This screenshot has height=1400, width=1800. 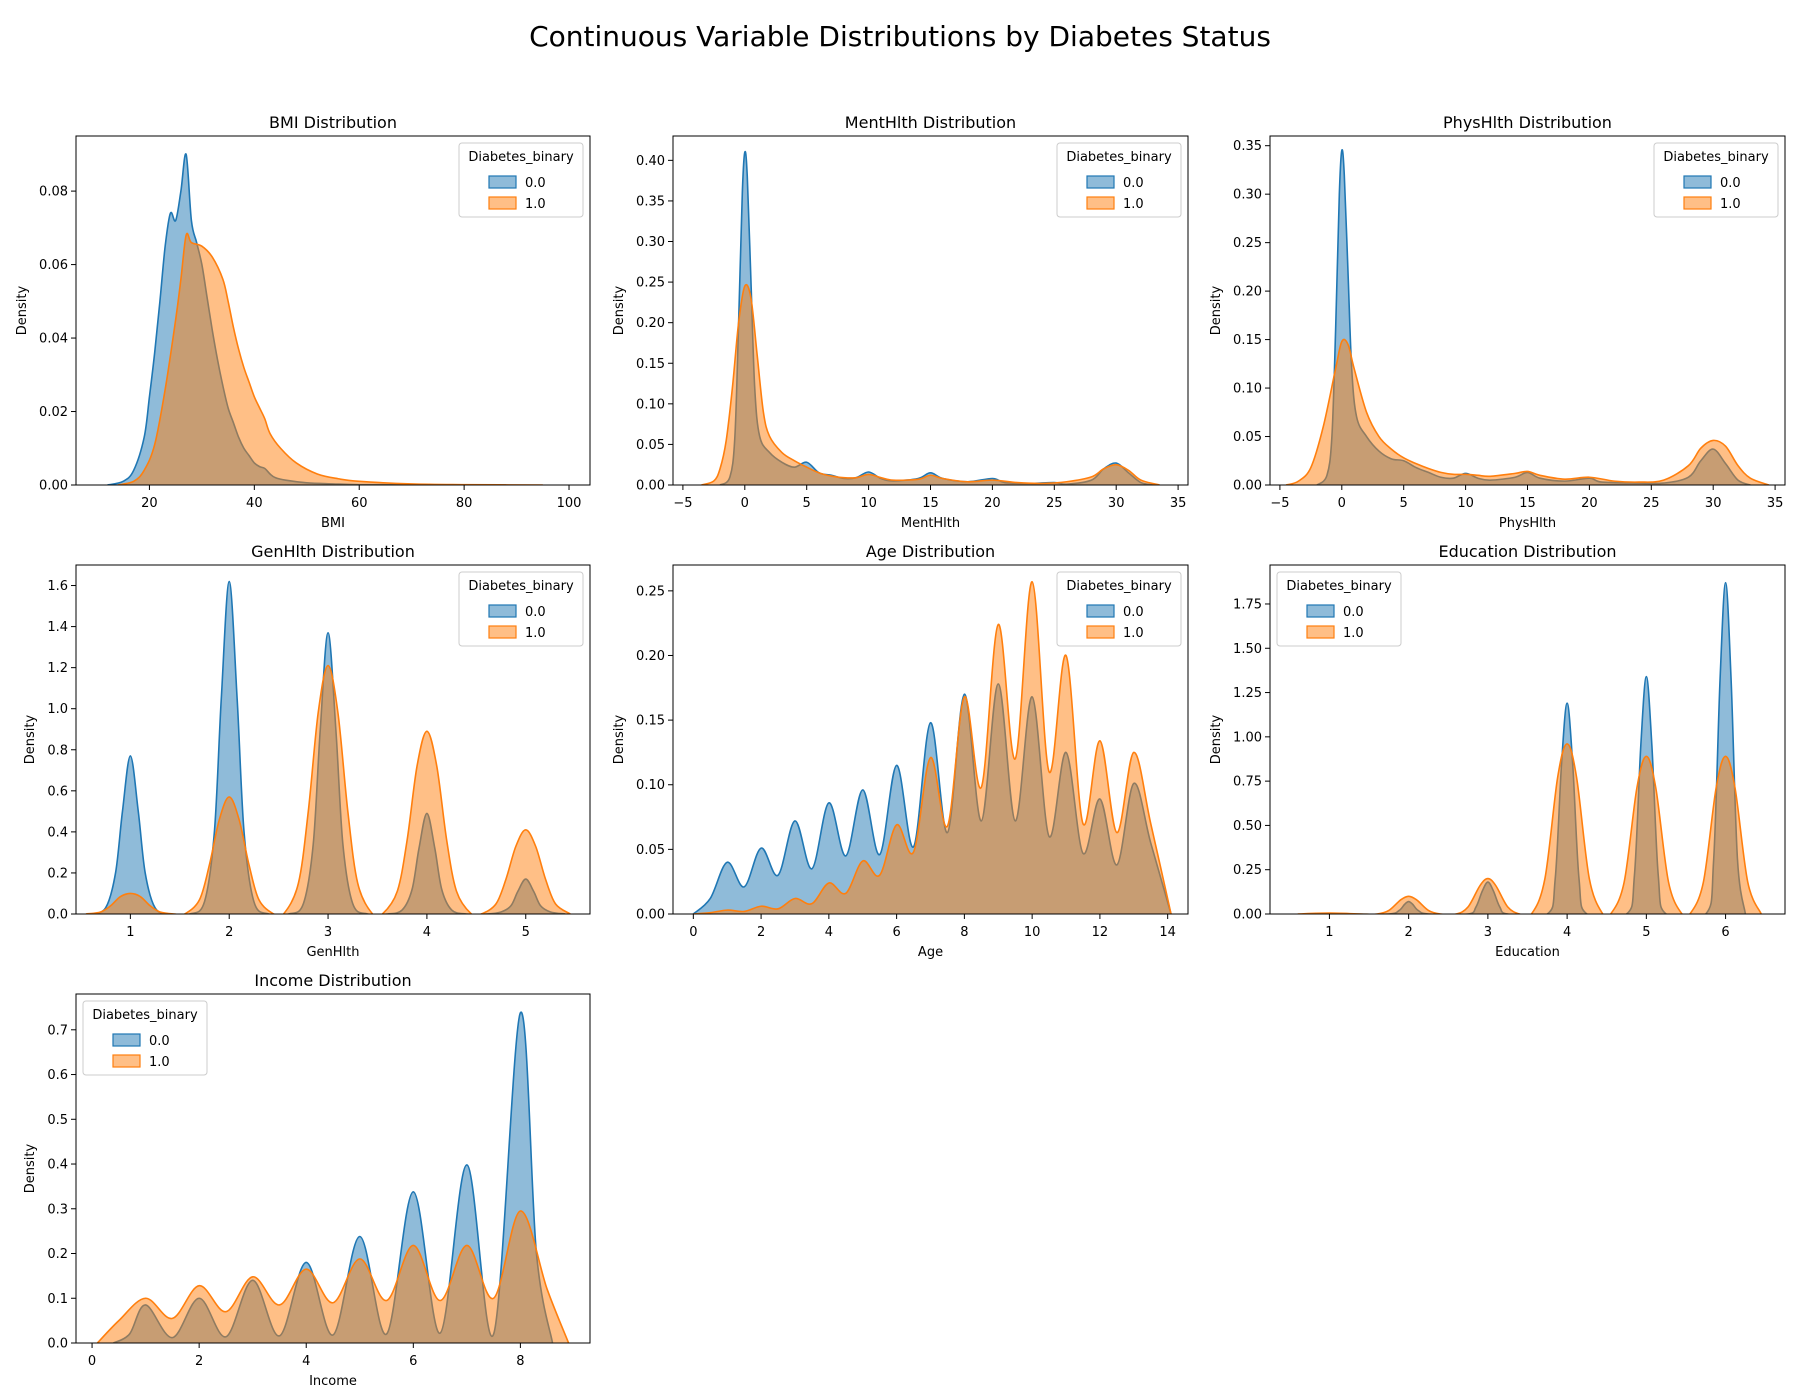 I want to click on x-tick-label: −5, so click(x=1279, y=503).